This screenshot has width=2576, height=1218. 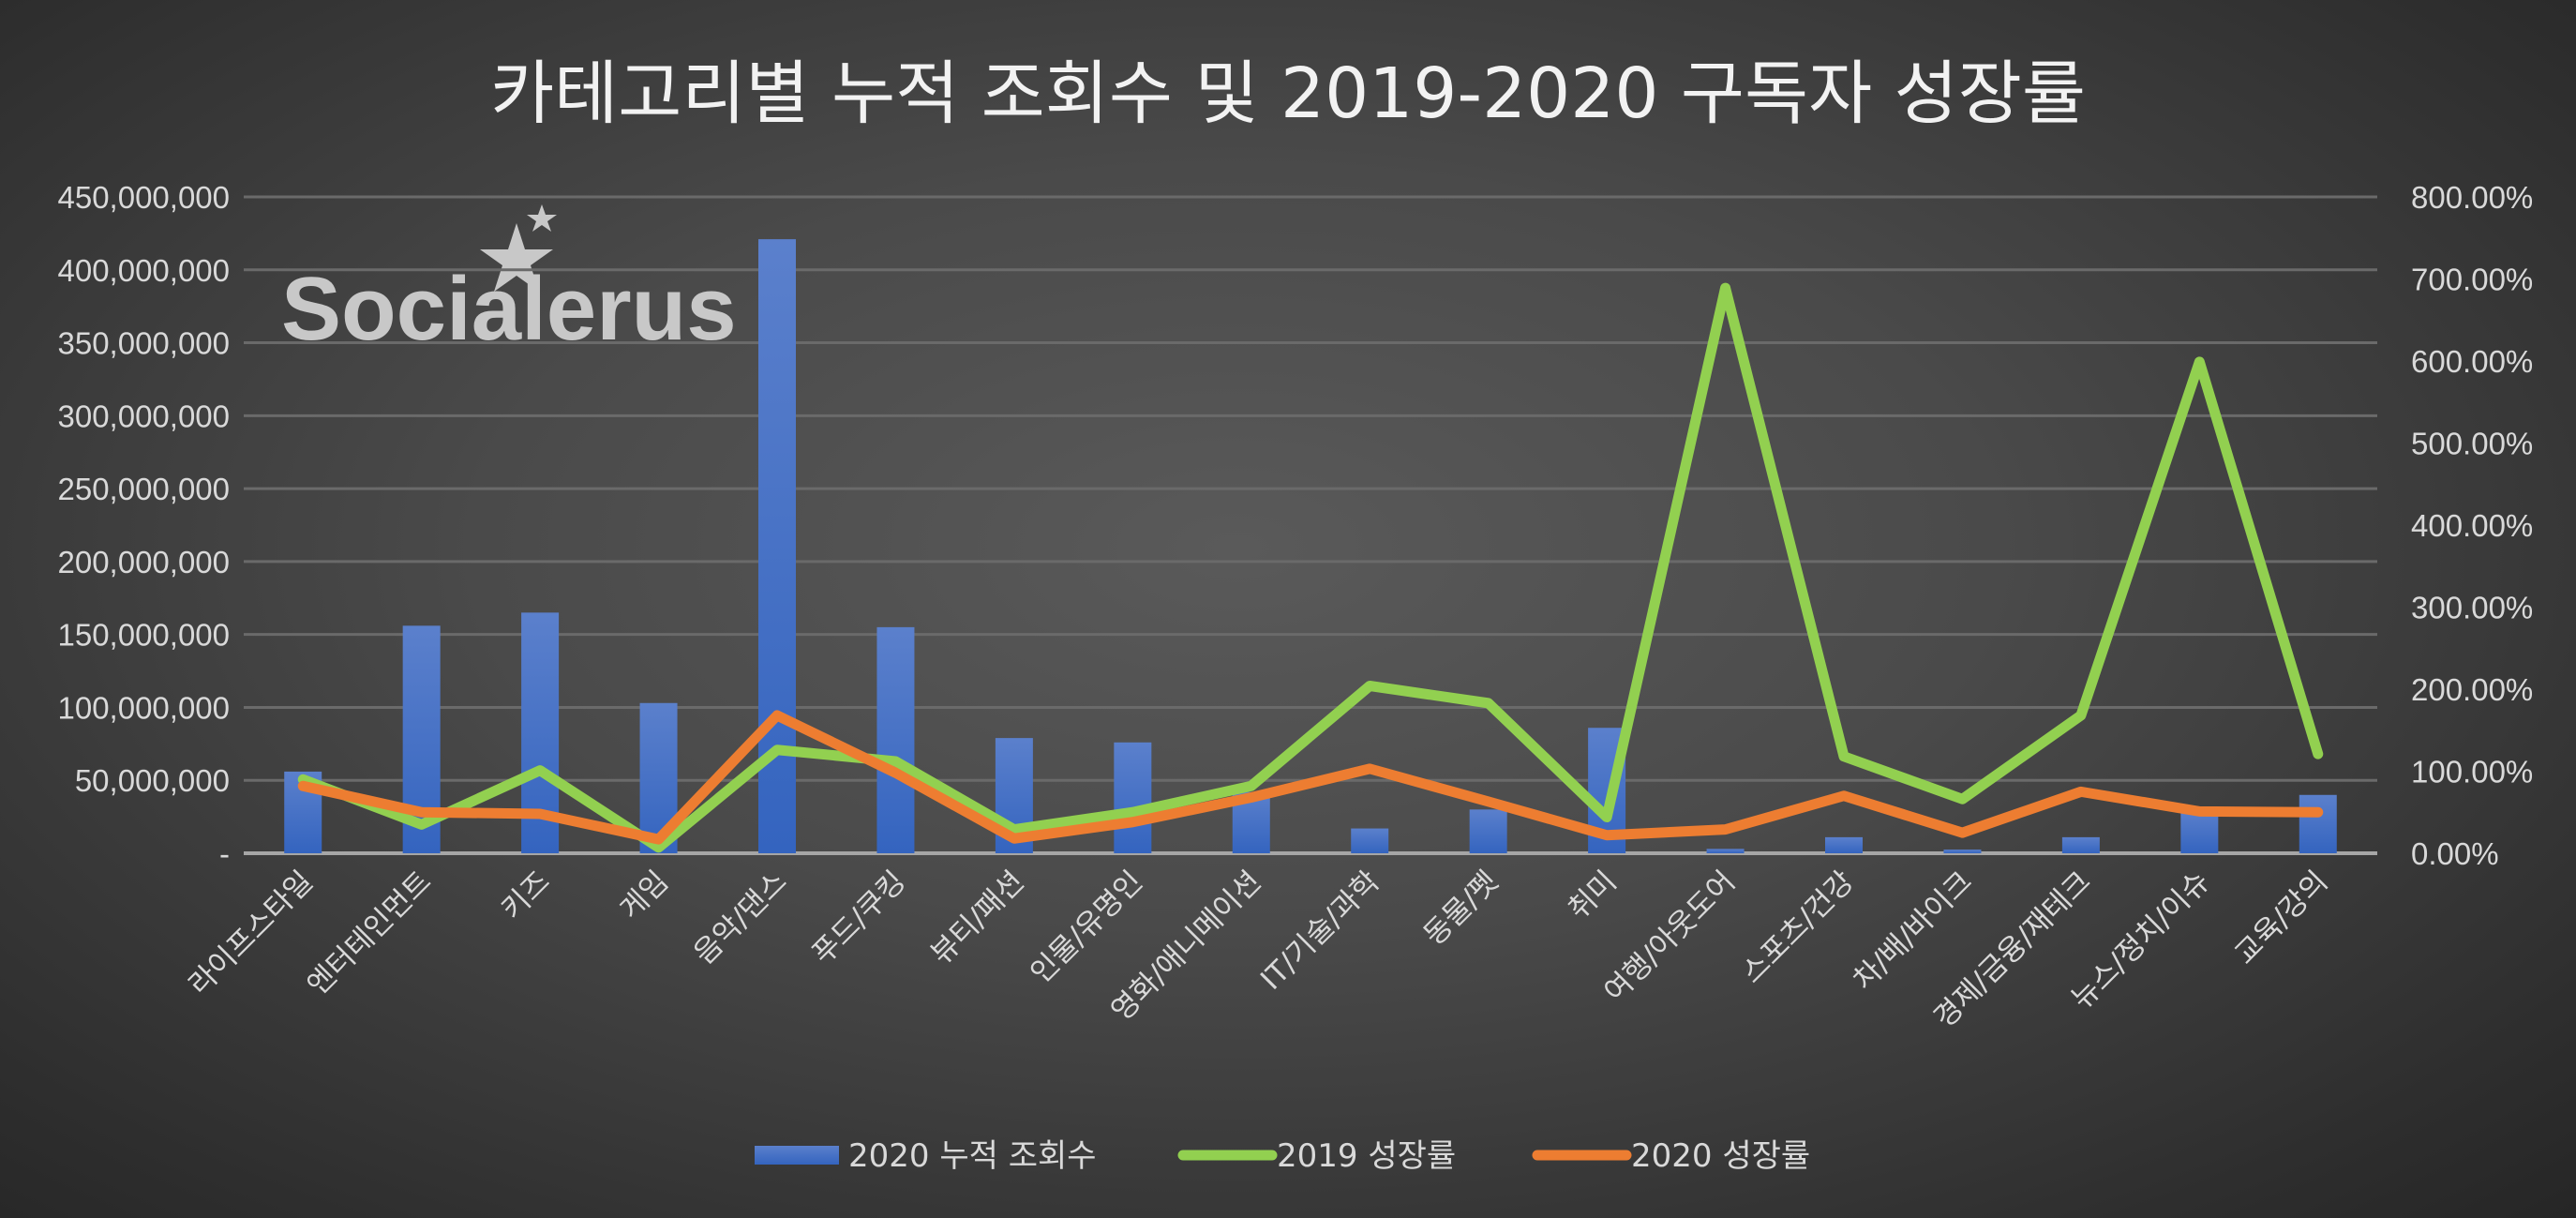 I want to click on socialerus-logo: Socialerus, so click(x=509, y=282).